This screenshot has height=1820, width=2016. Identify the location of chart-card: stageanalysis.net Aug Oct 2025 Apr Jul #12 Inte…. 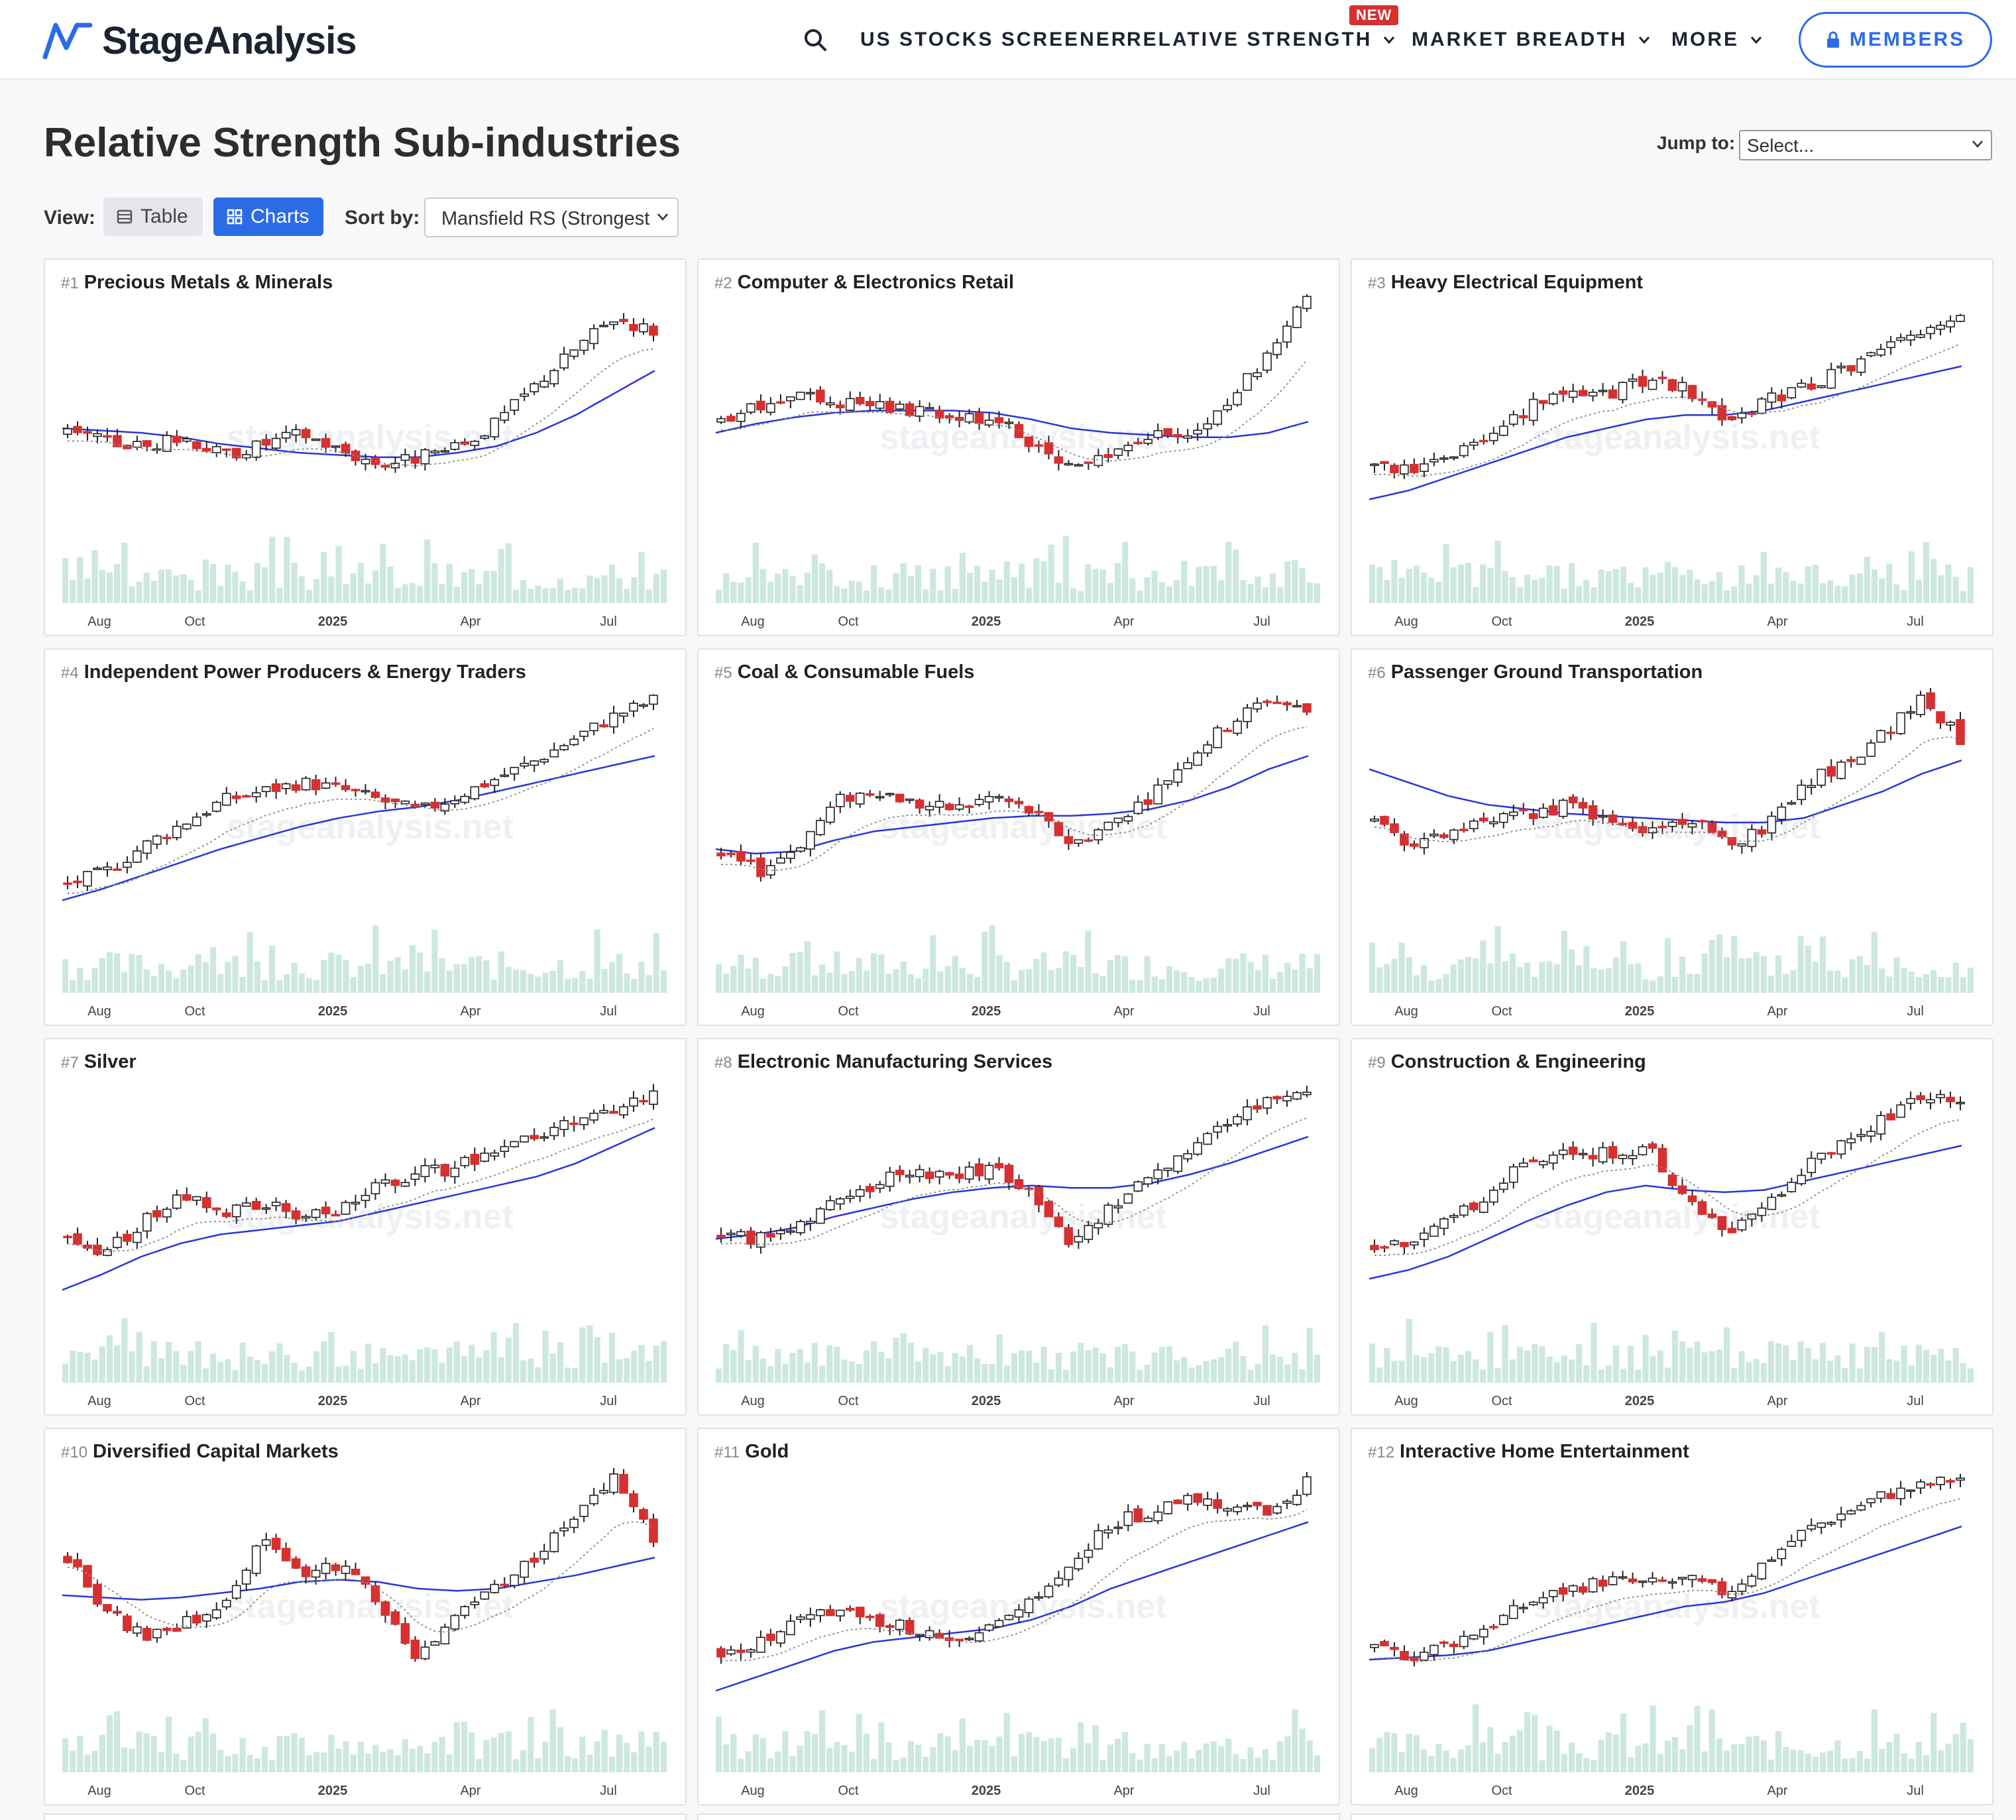
(1672, 1617).